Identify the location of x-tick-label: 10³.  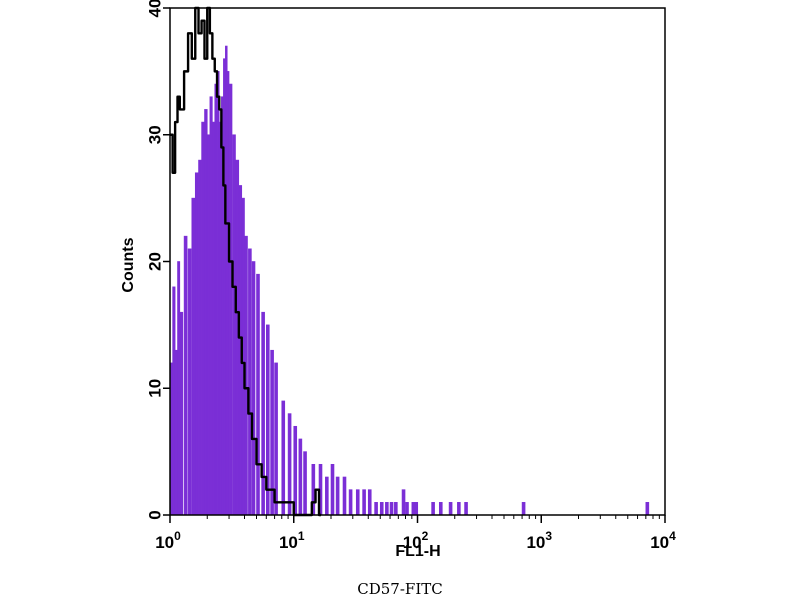
(539, 540).